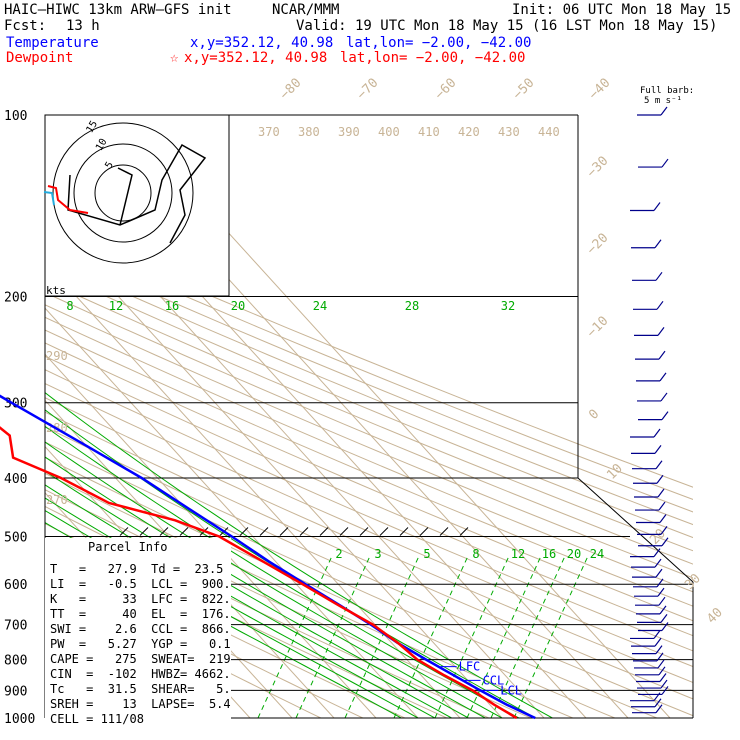  I want to click on theta-e-label: 420, so click(469, 132).